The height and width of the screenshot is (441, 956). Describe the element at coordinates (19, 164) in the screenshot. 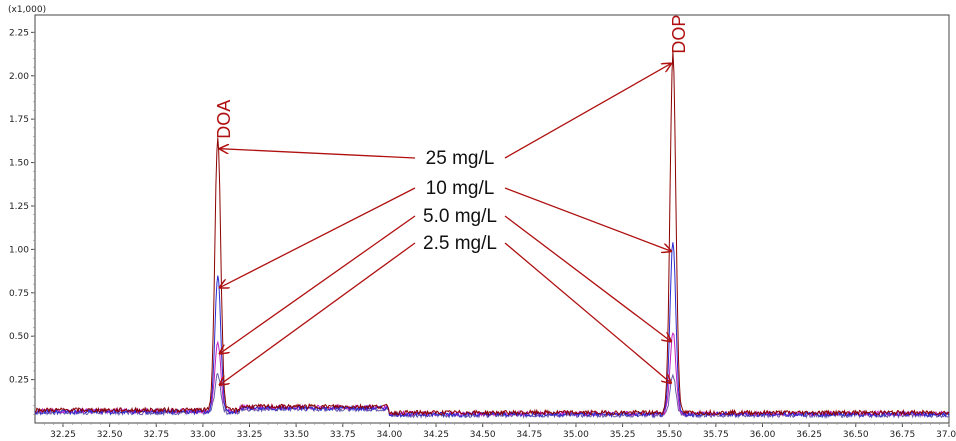

I see `y-tick-label: 1.50` at that location.